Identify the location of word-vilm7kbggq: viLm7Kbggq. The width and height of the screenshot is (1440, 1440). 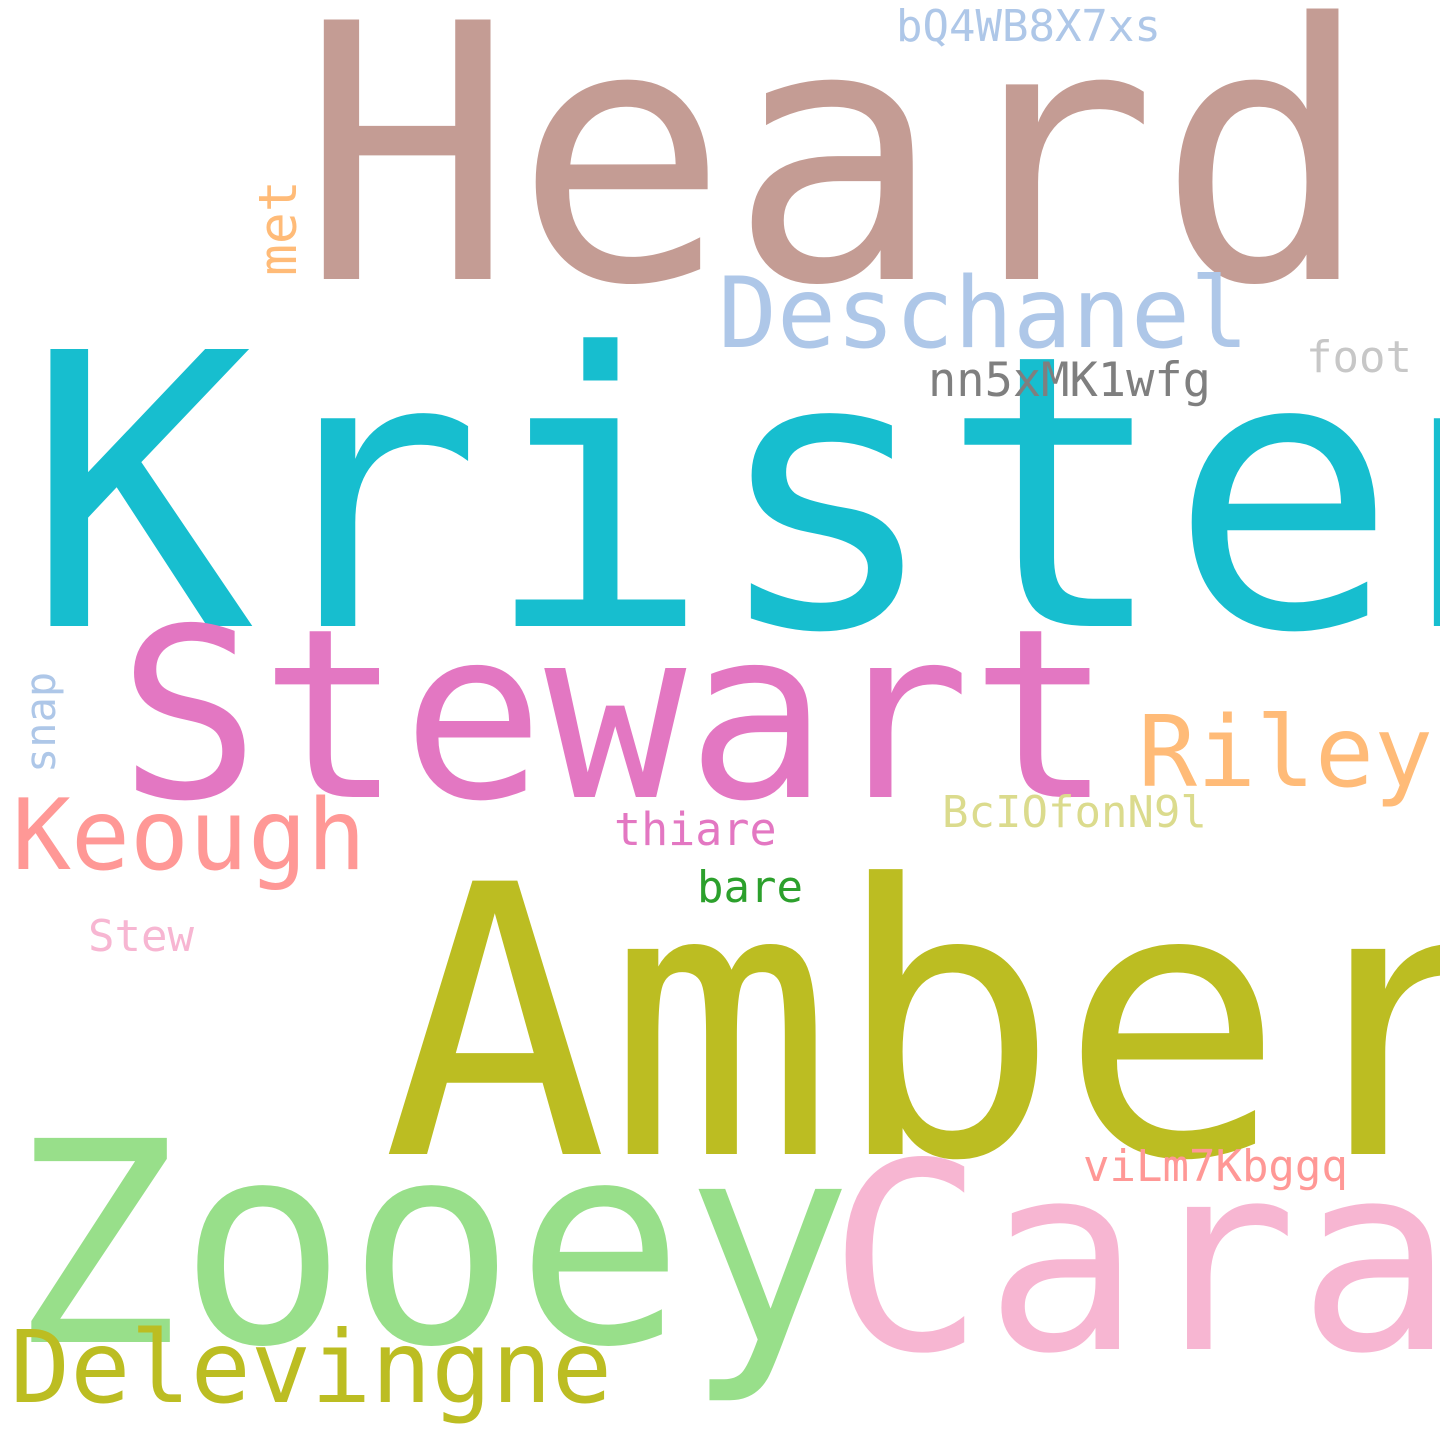
(1215, 1166).